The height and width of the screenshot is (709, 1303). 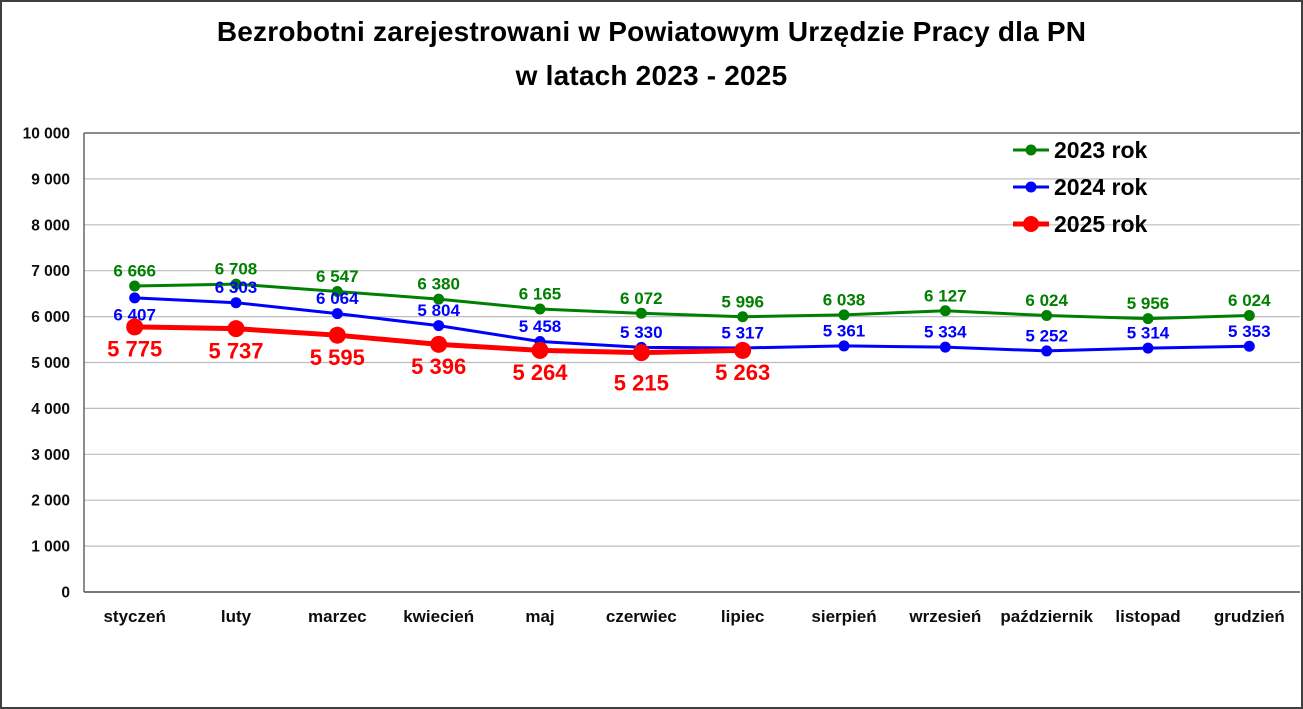 I want to click on y-axis-tick-label: 5 000, so click(x=50, y=363).